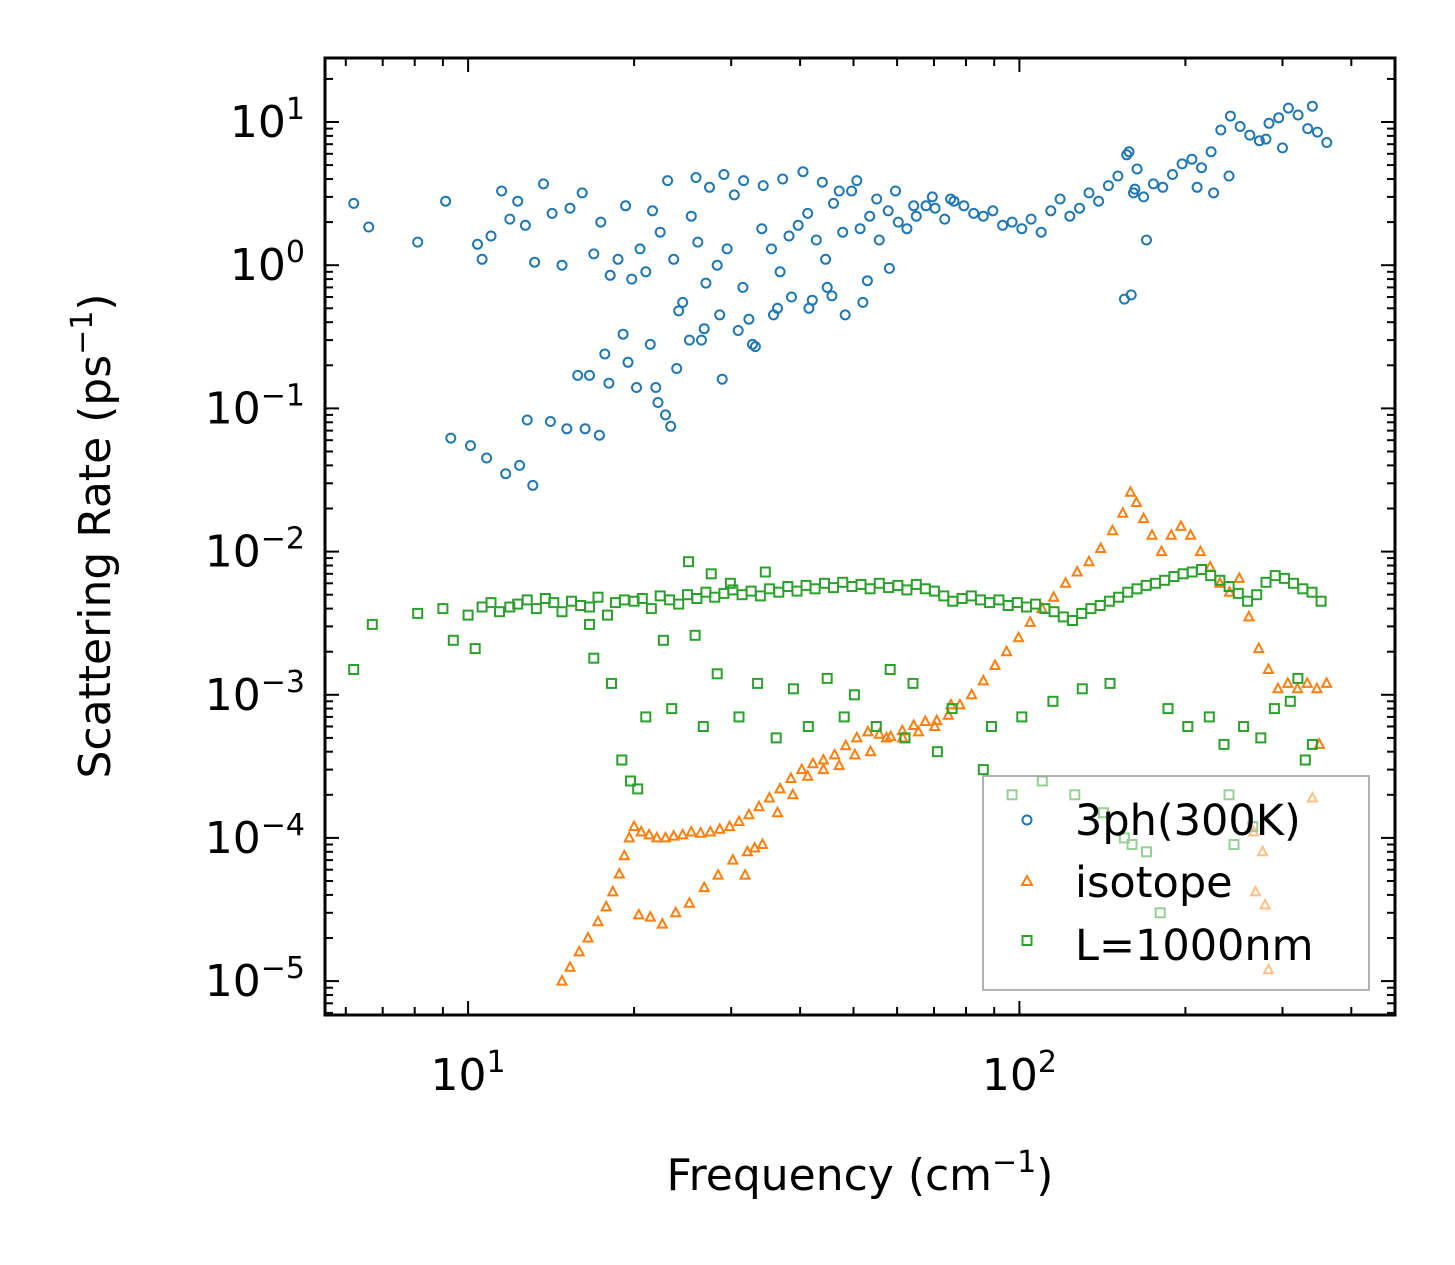  I want to click on x-tick-label-base: 10, so click(459, 1075).